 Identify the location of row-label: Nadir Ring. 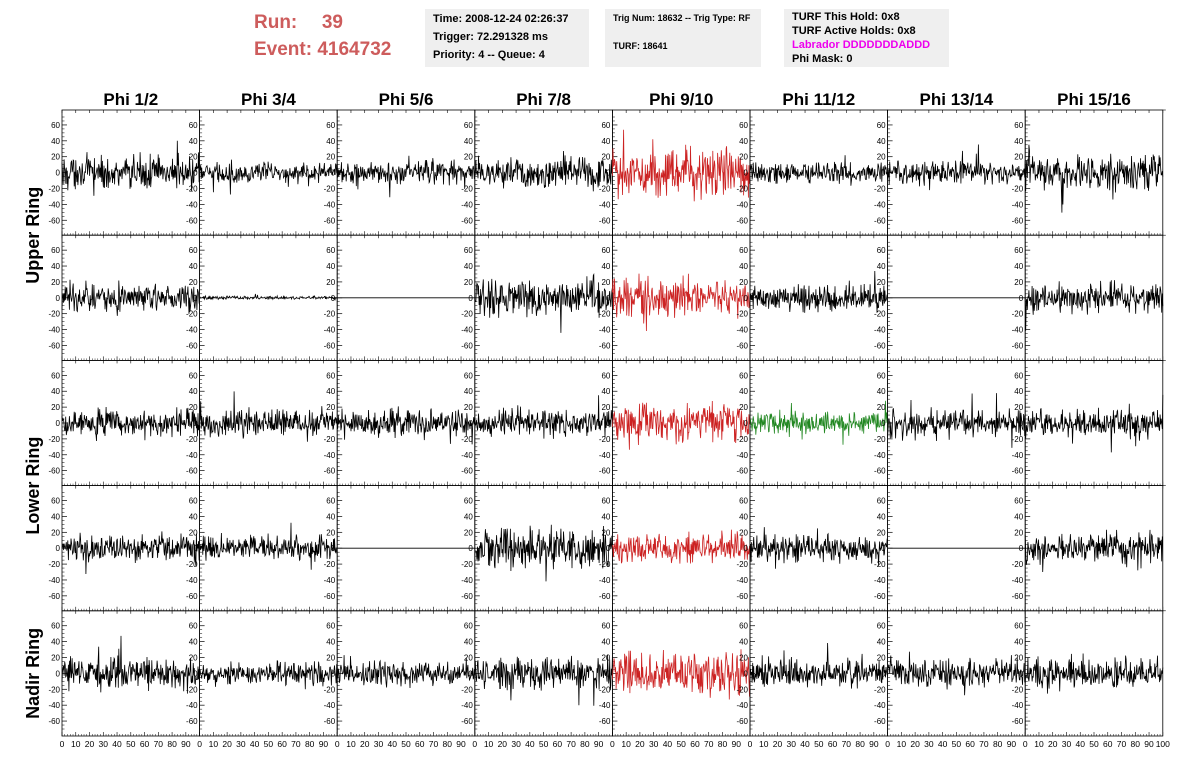
(33, 673).